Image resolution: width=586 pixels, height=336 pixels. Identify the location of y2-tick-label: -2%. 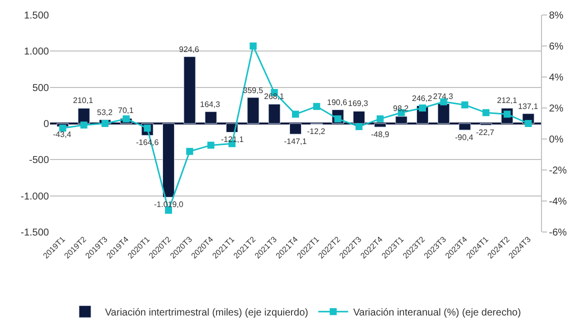
(558, 171).